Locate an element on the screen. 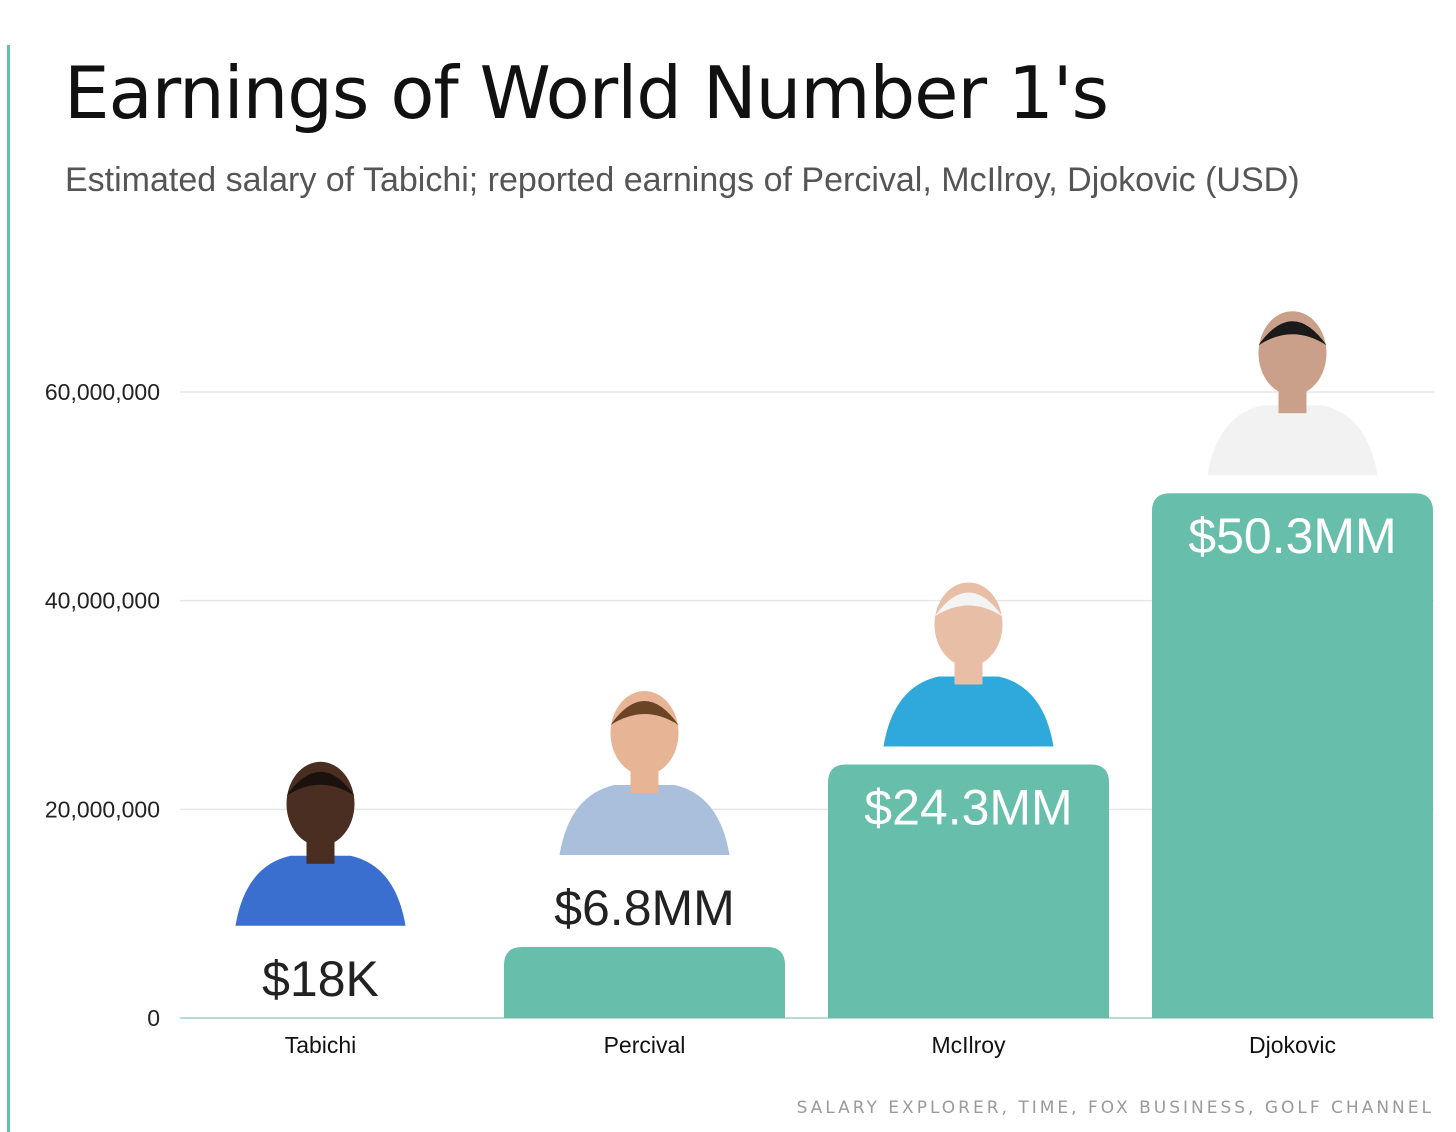 The width and height of the screenshot is (1456, 1132). bar-djokovic is located at coordinates (1292, 755).